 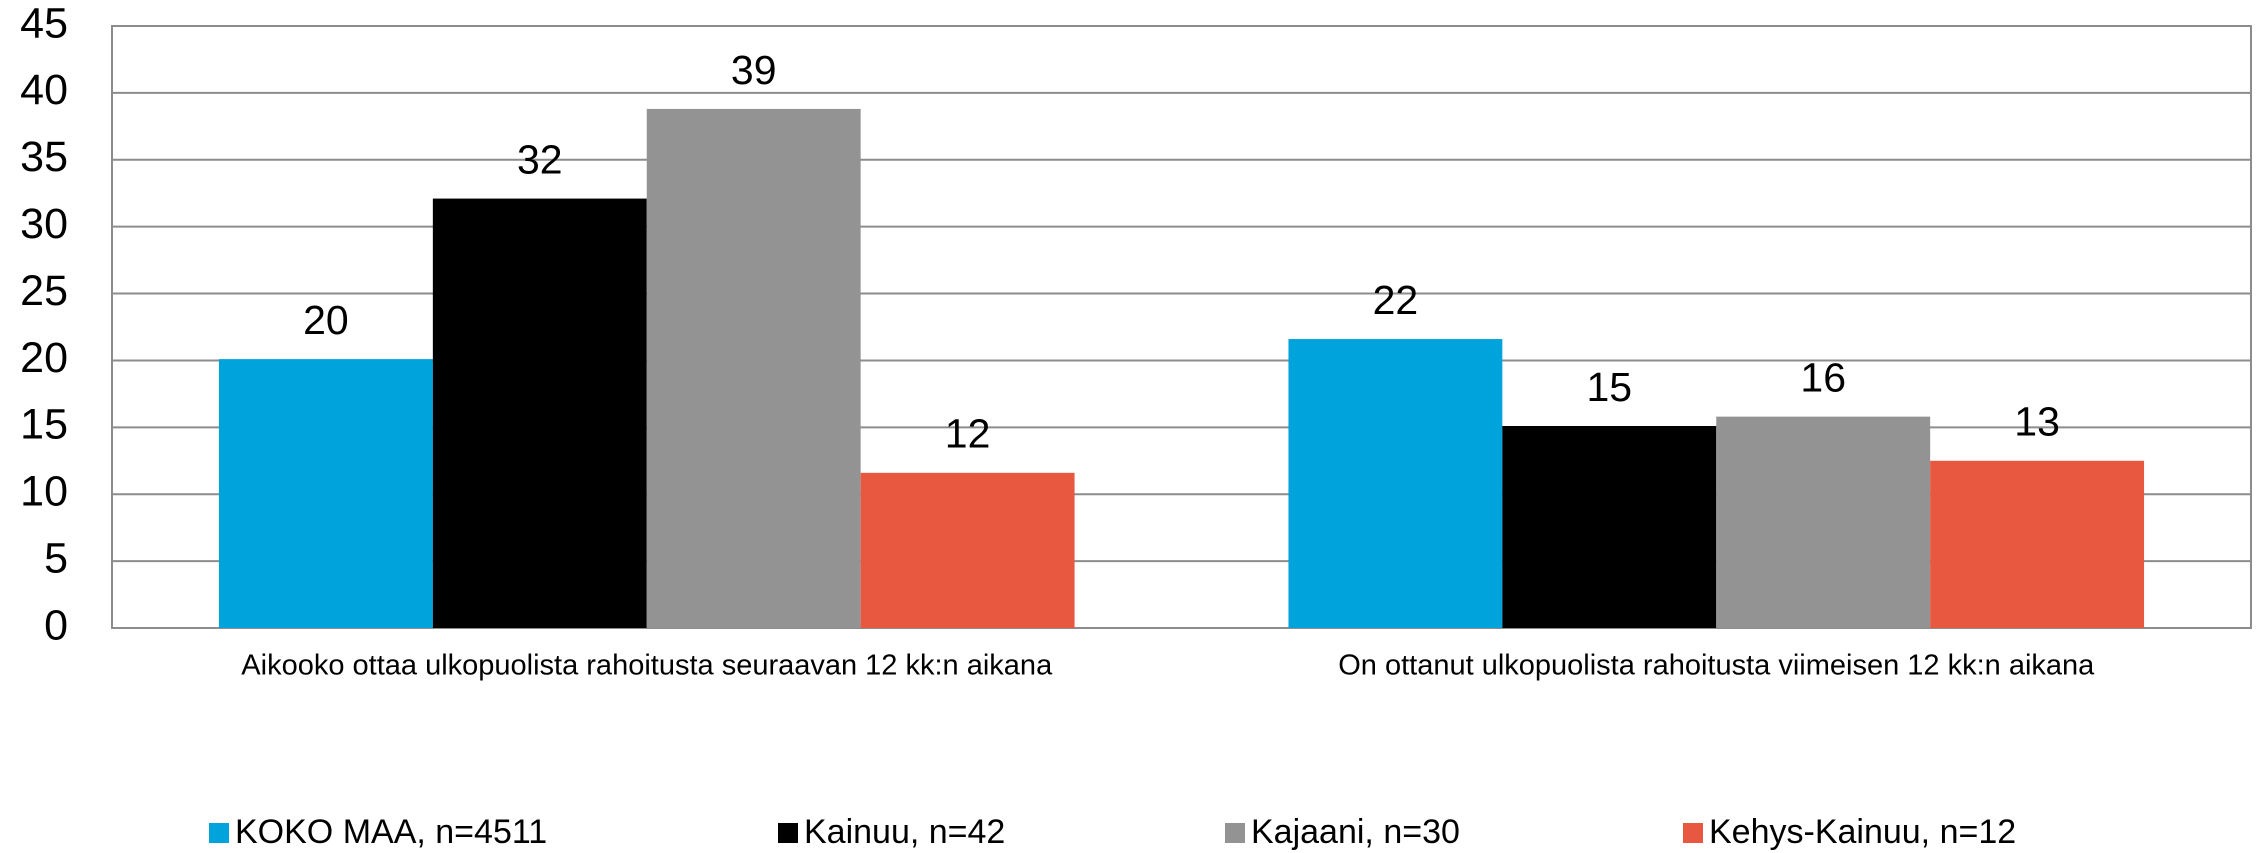 What do you see at coordinates (1355, 832) in the screenshot?
I see `legend-label: Kajaani, n=30` at bounding box center [1355, 832].